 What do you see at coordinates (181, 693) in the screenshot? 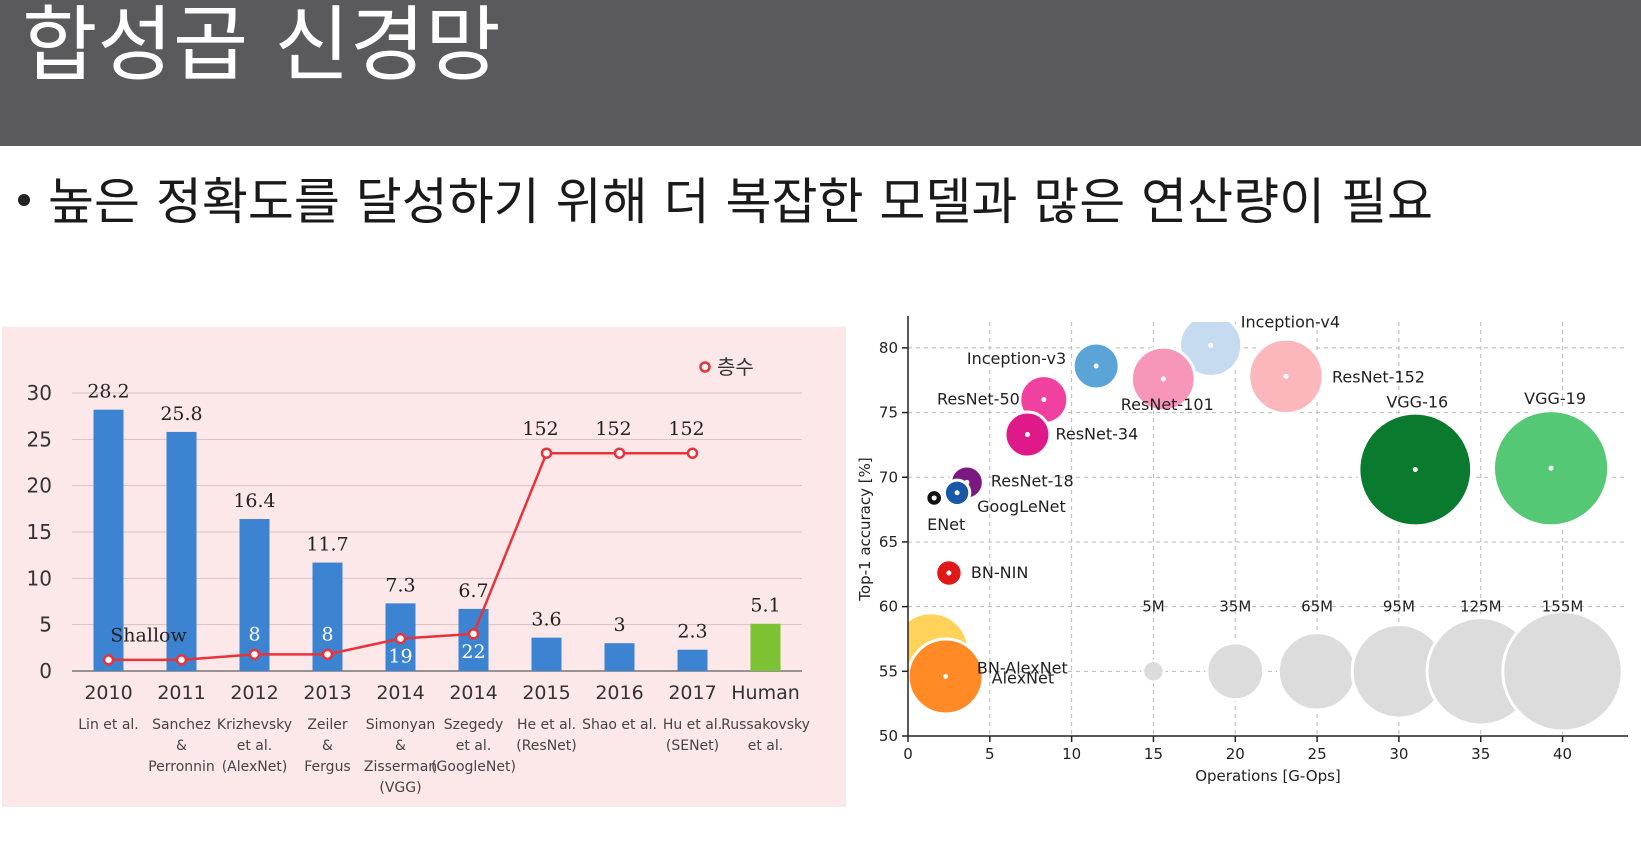
I see `x-category-label: 2011` at bounding box center [181, 693].